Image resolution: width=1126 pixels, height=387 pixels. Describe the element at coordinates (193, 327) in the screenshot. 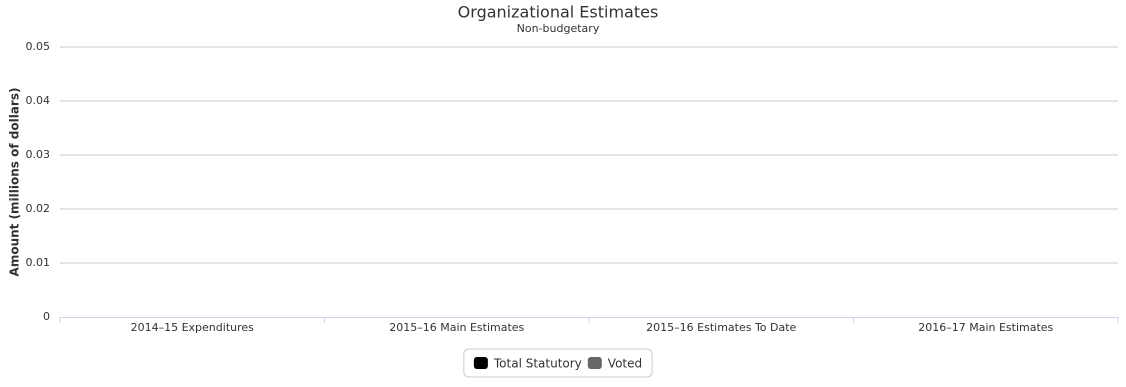

I see `x-tick-label: 2014–15 Expenditures` at that location.